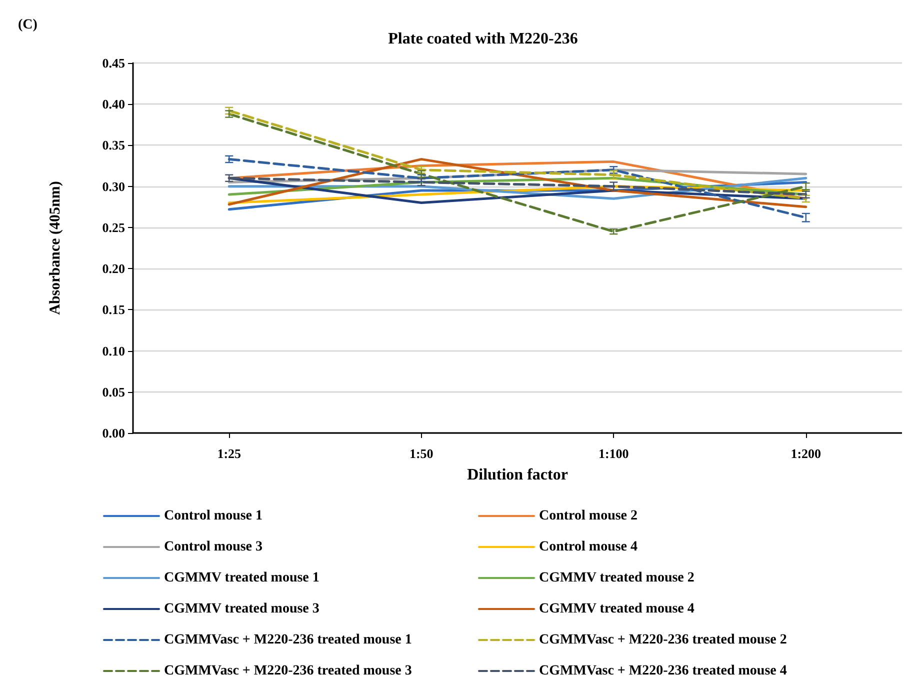 The image size is (910, 691). I want to click on legend-label: CGMMV treated mouse 4, so click(616, 609).